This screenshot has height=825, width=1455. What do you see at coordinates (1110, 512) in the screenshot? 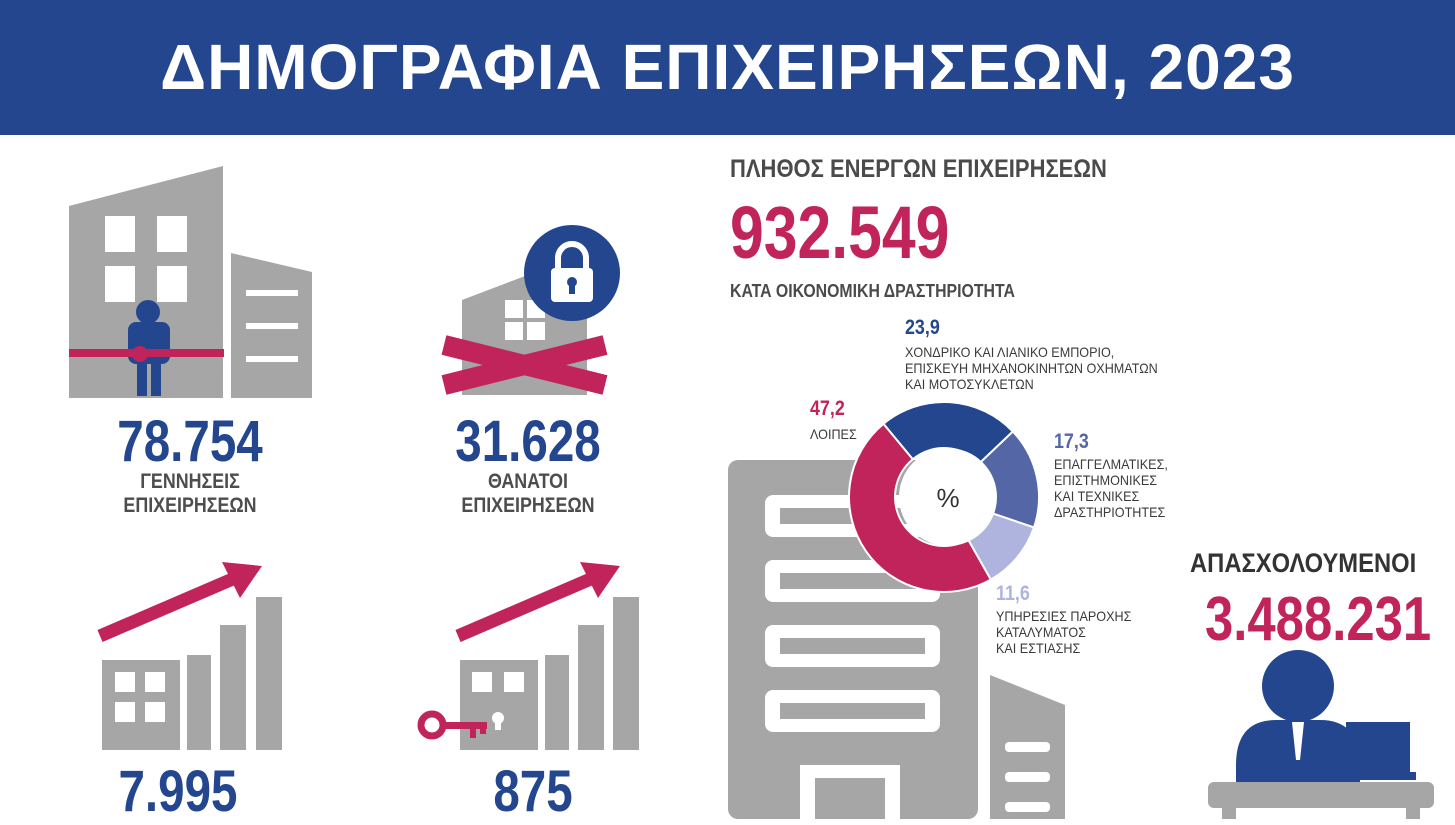
I see `slice-professional-label-line: ΔΡΑΣΤΗΡΙΟΤΗΤΕΣ` at bounding box center [1110, 512].